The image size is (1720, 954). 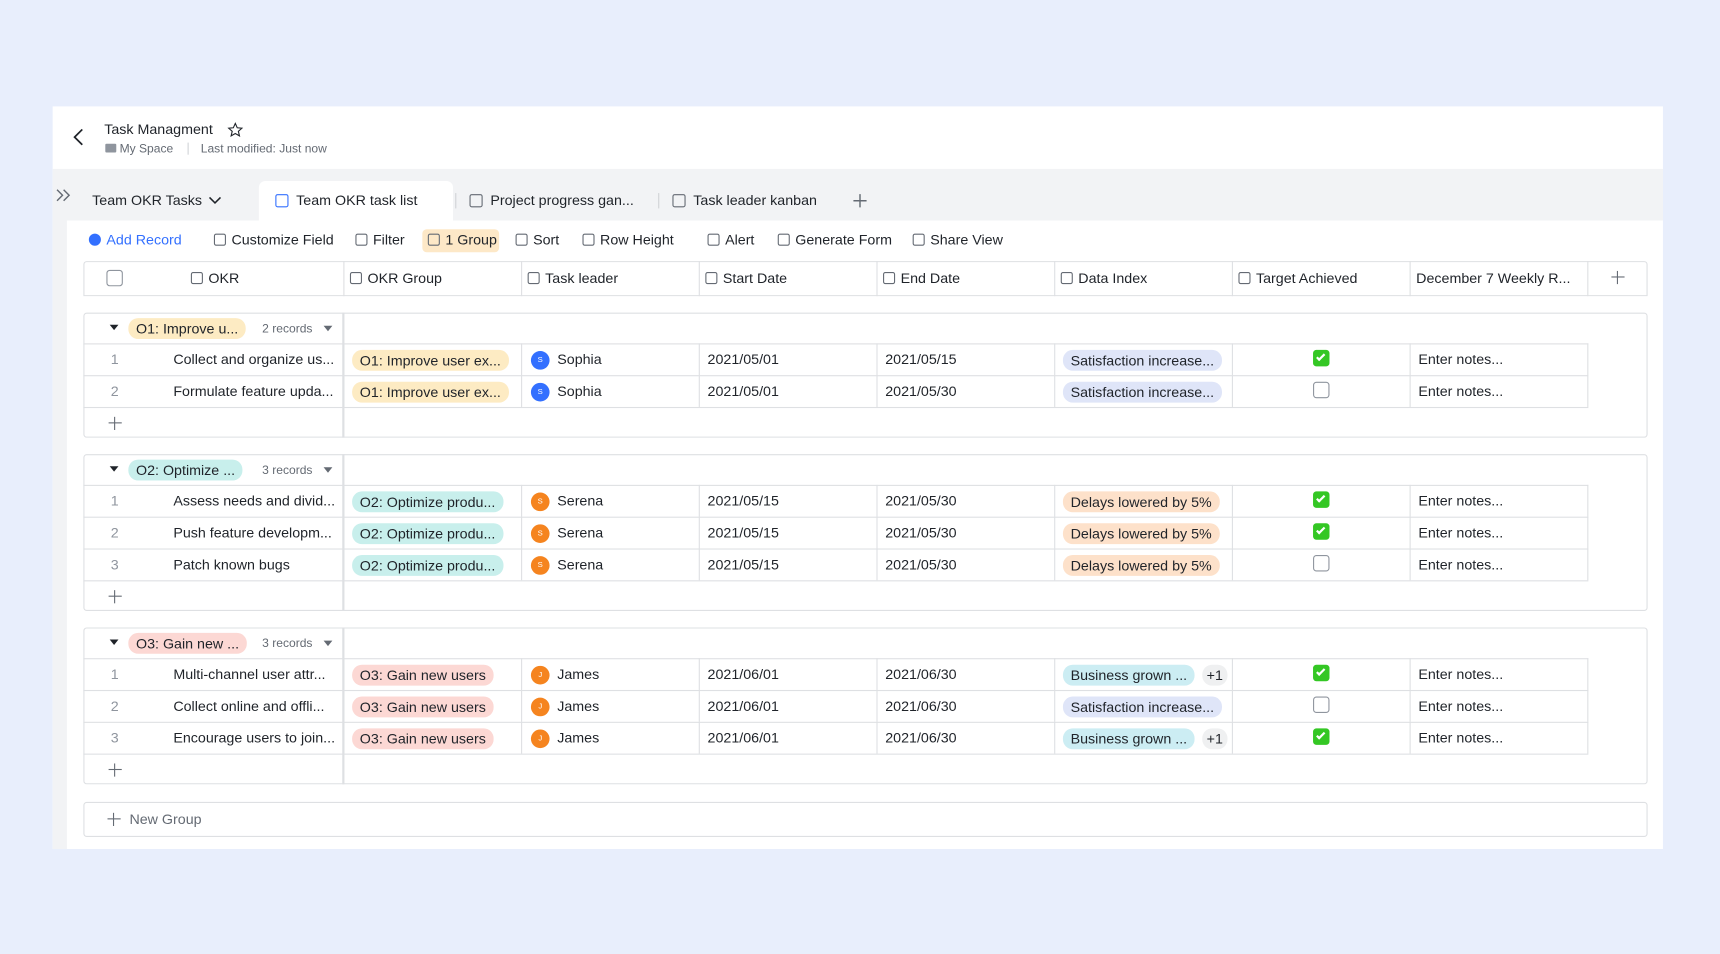 What do you see at coordinates (79, 137) in the screenshot?
I see `back-button` at bounding box center [79, 137].